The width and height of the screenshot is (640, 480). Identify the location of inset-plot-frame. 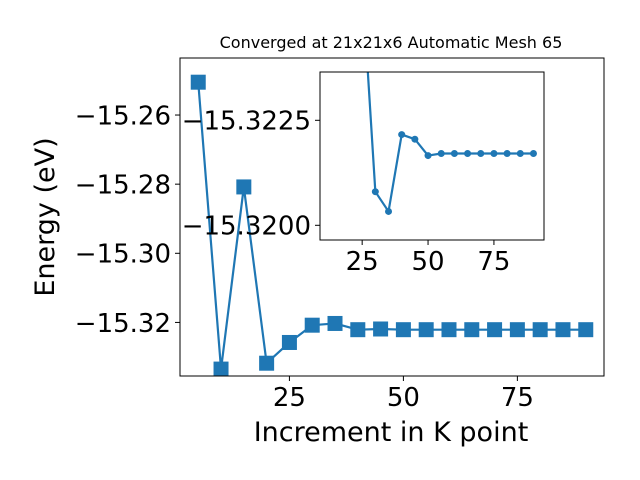
(432, 156).